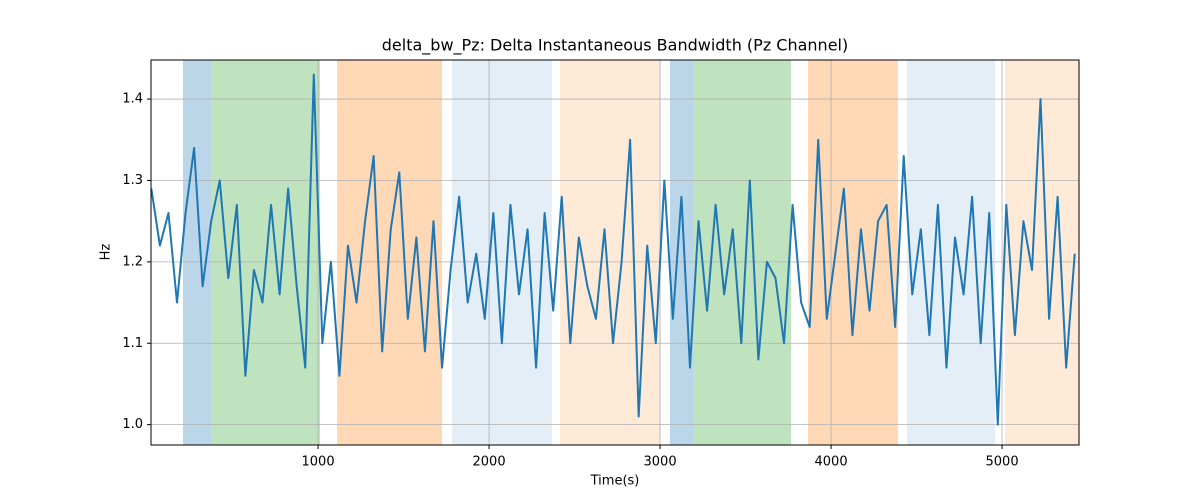 The width and height of the screenshot is (1200, 504). Describe the element at coordinates (1002, 462) in the screenshot. I see `x-tick-label: 5000` at that location.